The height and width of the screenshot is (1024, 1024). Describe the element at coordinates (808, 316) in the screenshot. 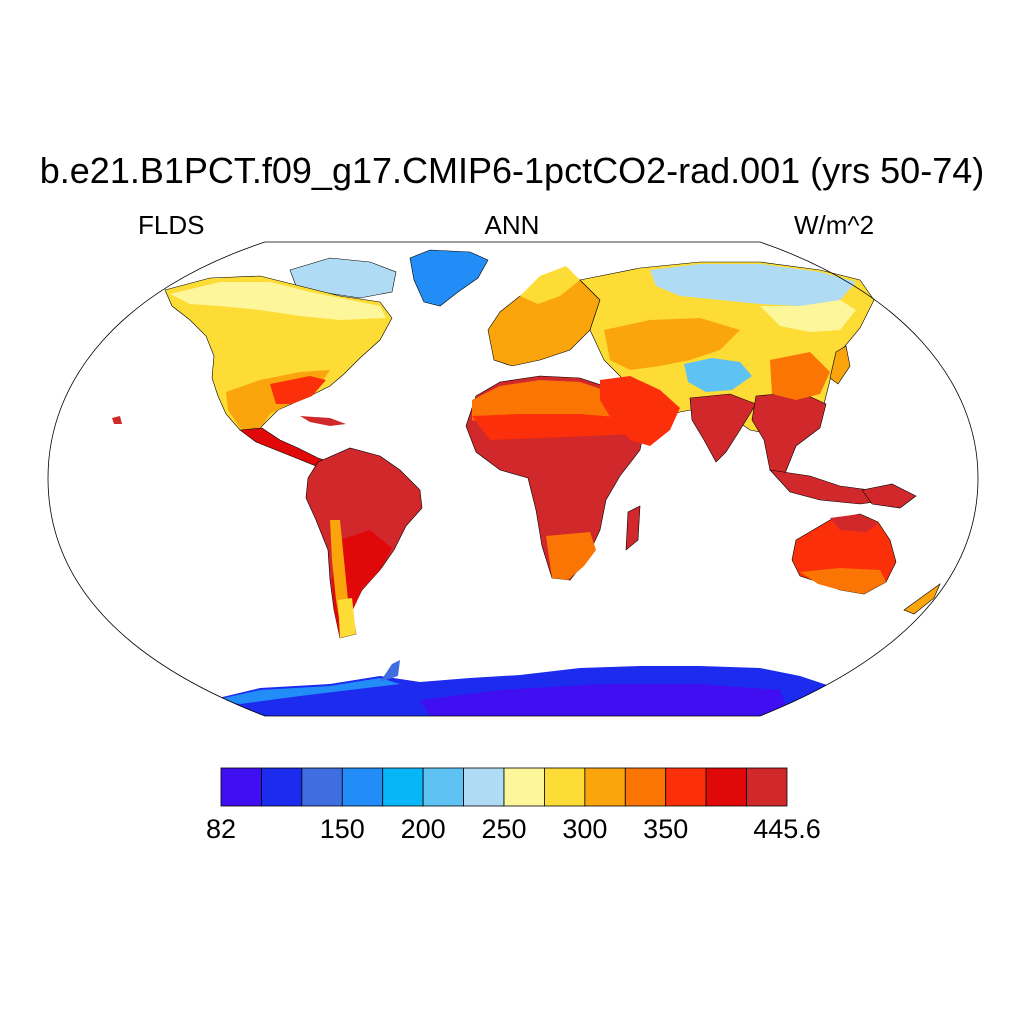

I see `east-siberia` at that location.